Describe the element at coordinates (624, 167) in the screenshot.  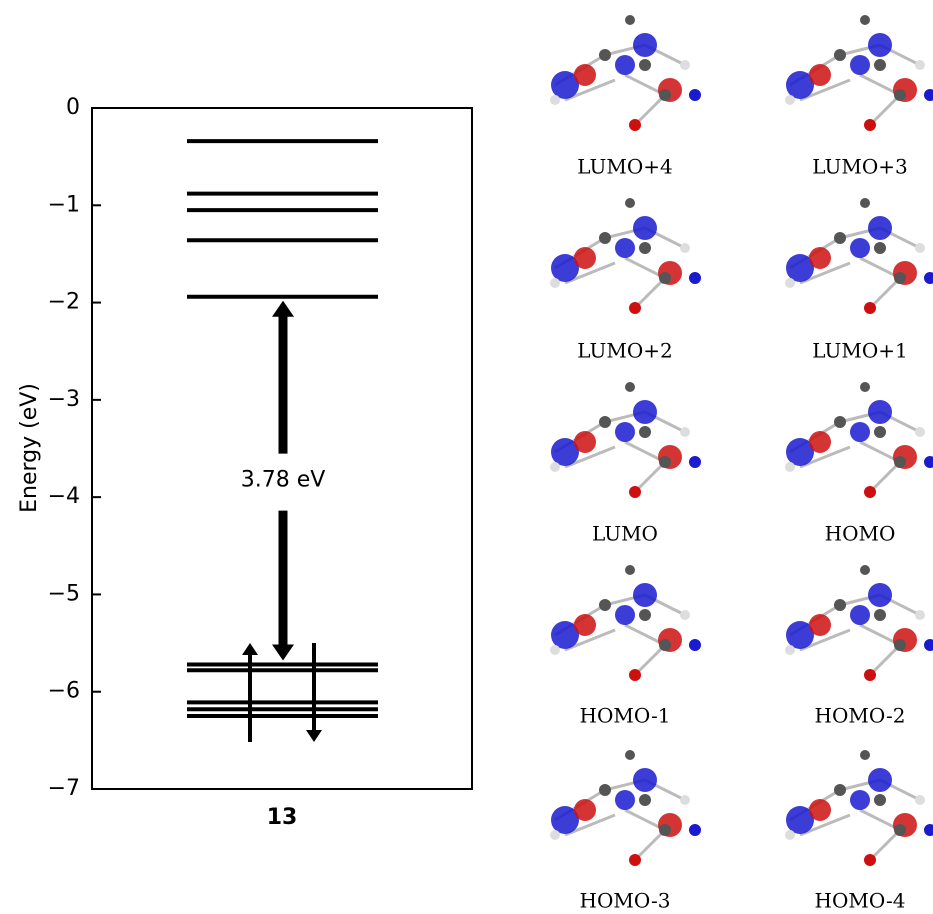
I see `orbital-label: LUMO+4` at that location.